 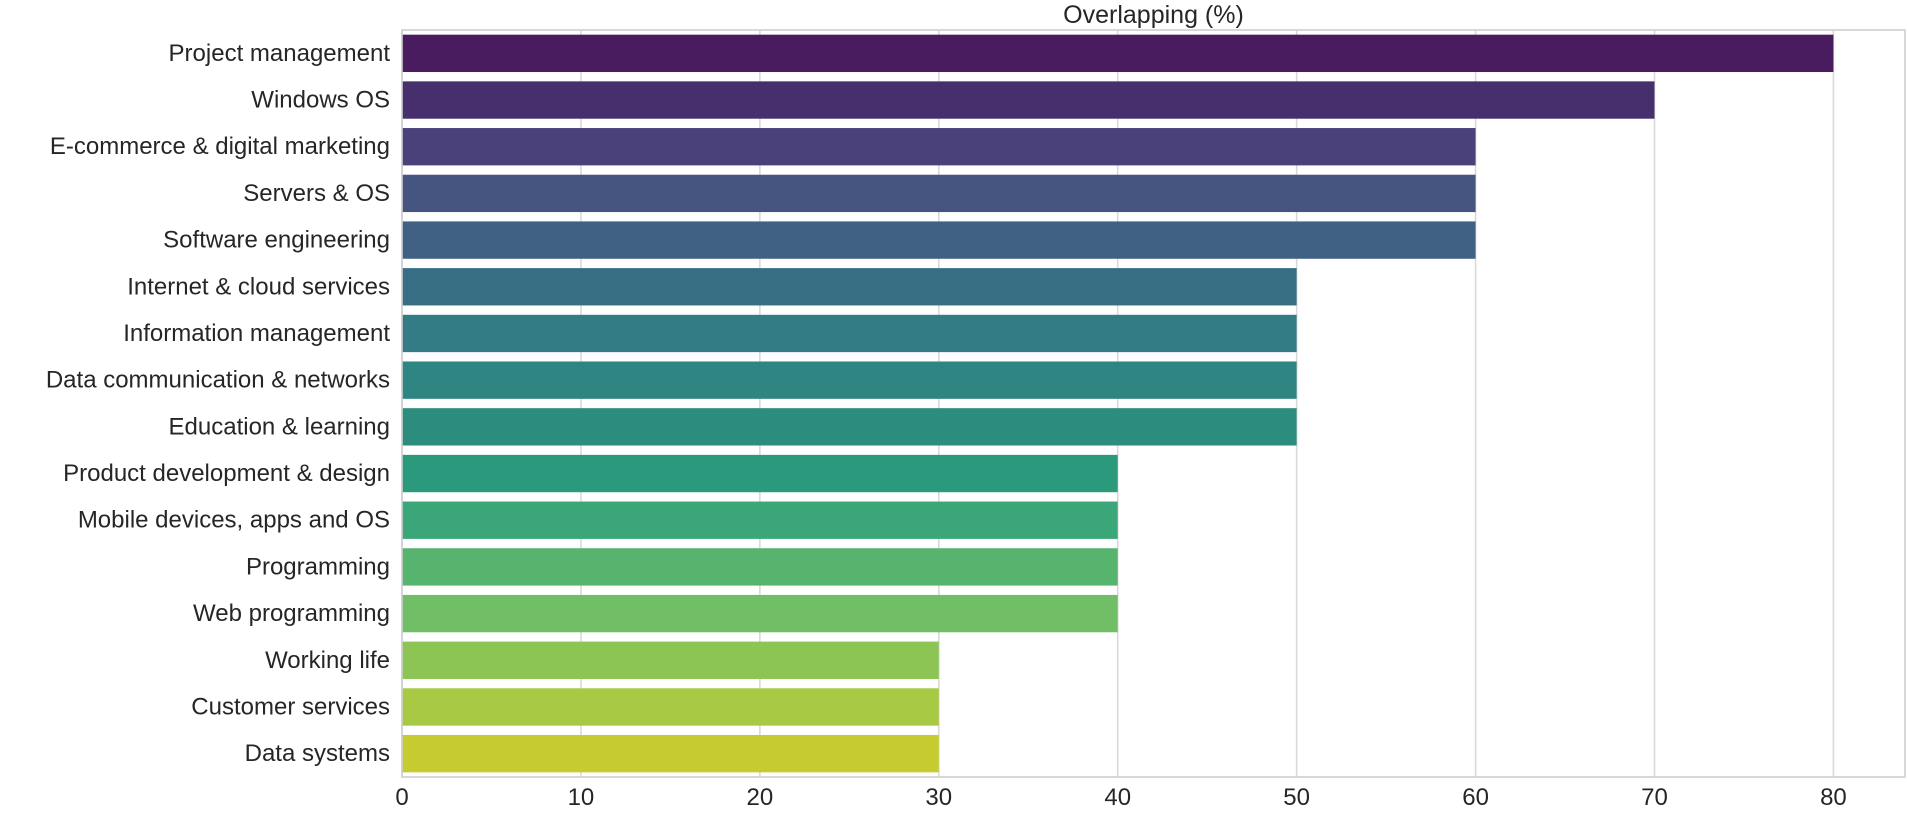 I want to click on x-tick-label-40: 40, so click(x=1117, y=797).